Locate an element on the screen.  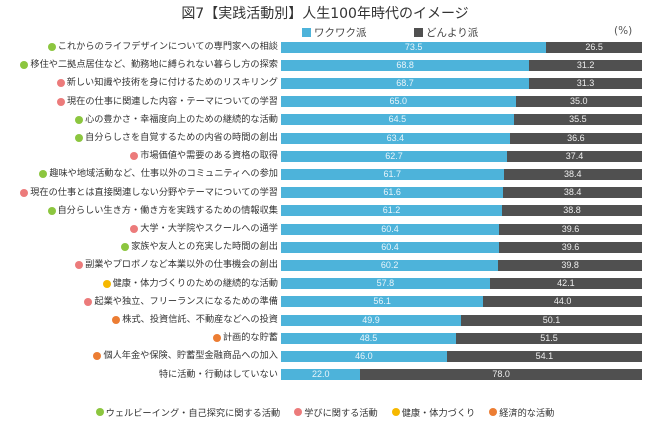
value-label-donyori: 51.5 is located at coordinates (549, 337).